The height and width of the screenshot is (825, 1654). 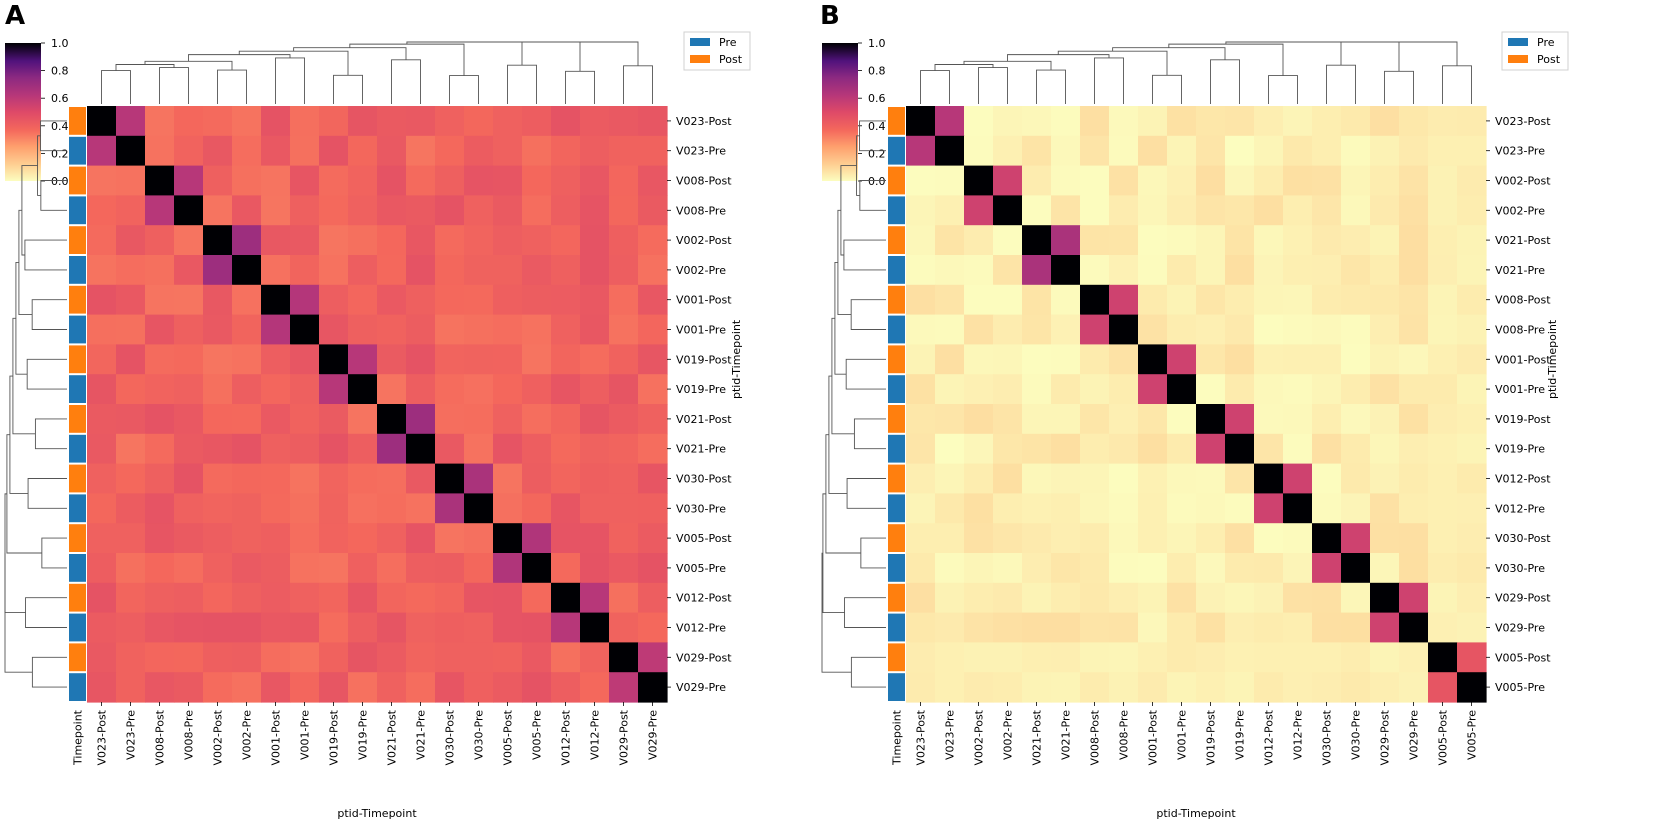 I want to click on column-label: V012-Post, so click(x=566, y=737).